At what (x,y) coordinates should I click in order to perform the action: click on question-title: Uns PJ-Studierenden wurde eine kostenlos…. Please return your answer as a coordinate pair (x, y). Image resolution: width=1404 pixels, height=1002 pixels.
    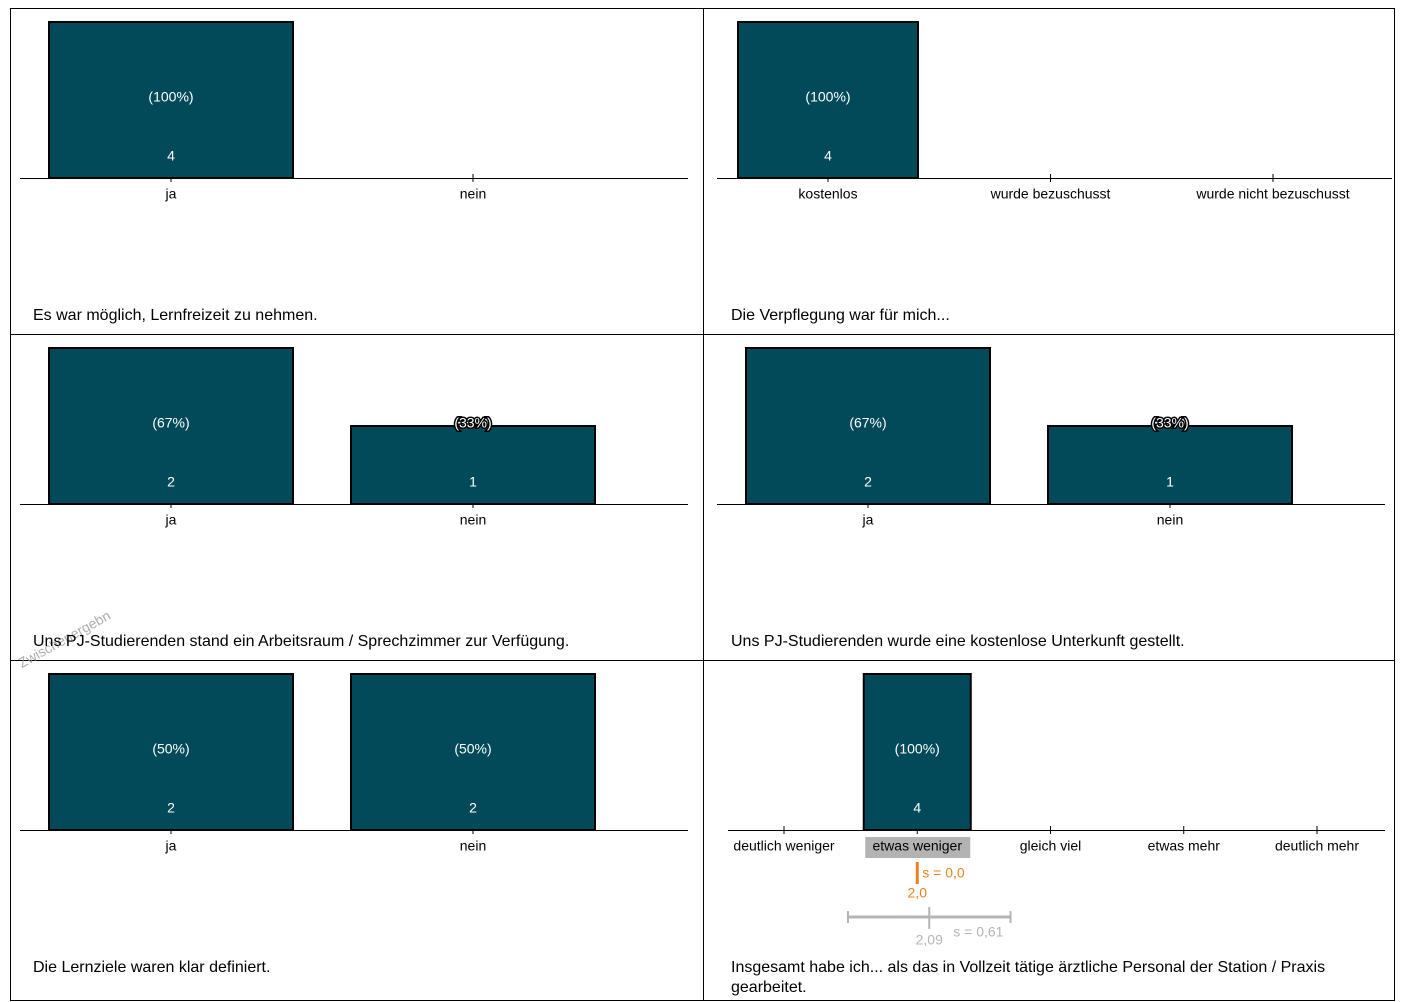
    Looking at the image, I should click on (958, 641).